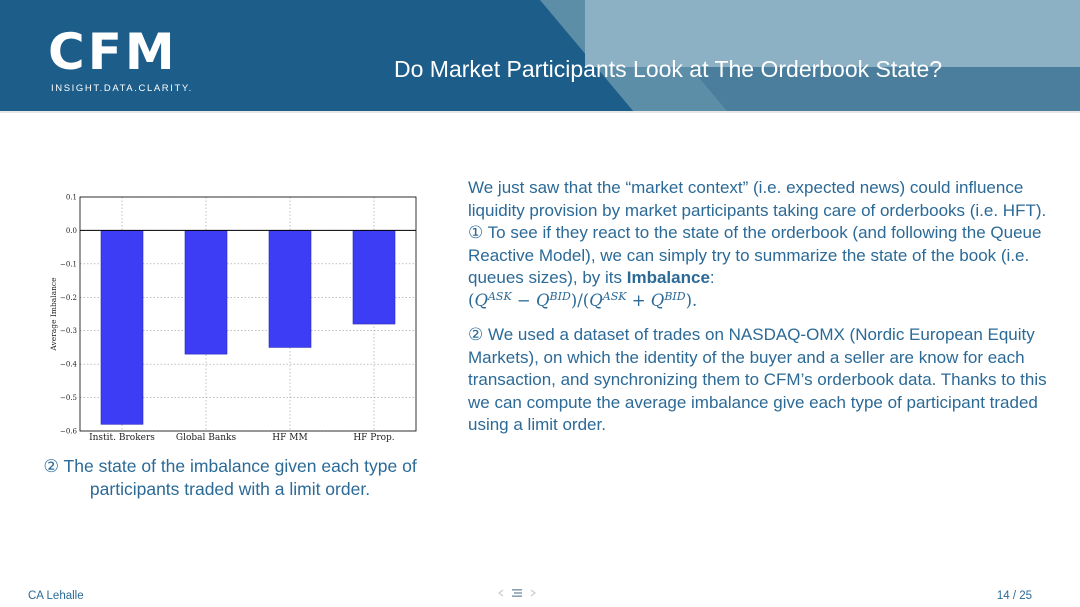 The height and width of the screenshot is (607, 1080). I want to click on formula-plus: +, so click(638, 300).